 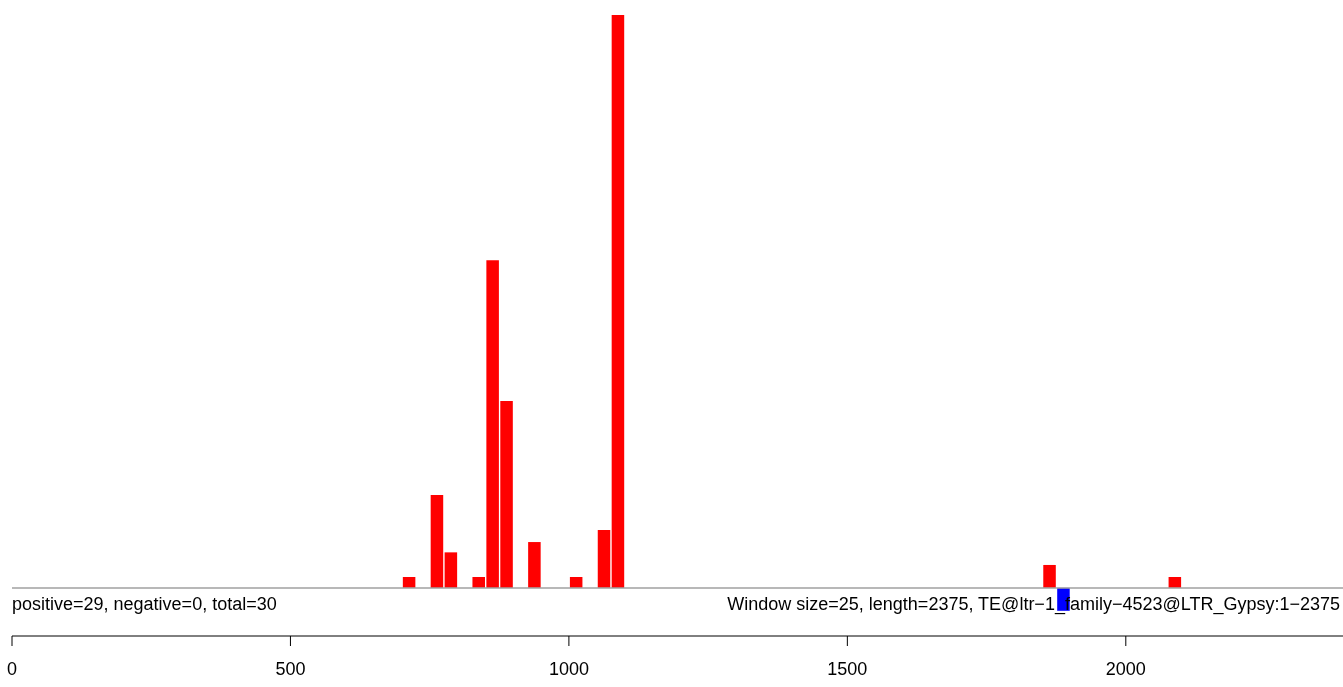 What do you see at coordinates (847, 668) in the screenshot?
I see `x-tick-label: 1500` at bounding box center [847, 668].